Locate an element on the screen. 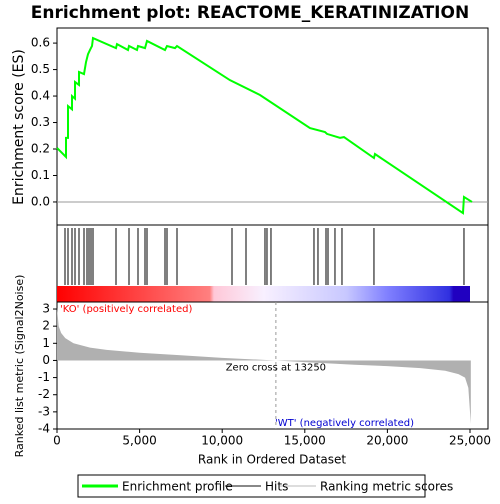  y-axis-label: Enrichment score (ES) is located at coordinates (19, 127).